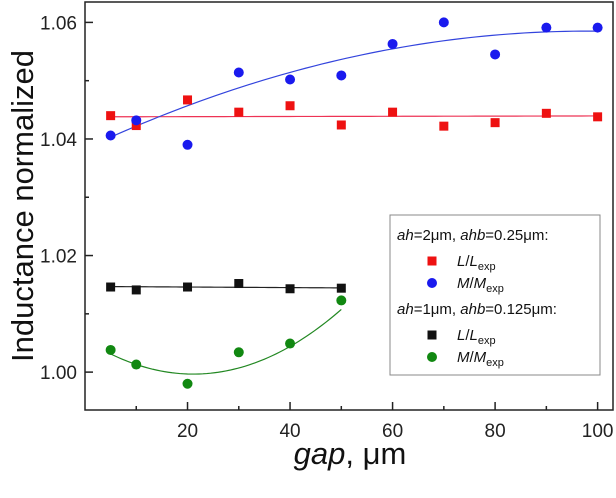 The width and height of the screenshot is (616, 498). Describe the element at coordinates (432, 283) in the screenshot. I see `legend-marker-m1` at that location.